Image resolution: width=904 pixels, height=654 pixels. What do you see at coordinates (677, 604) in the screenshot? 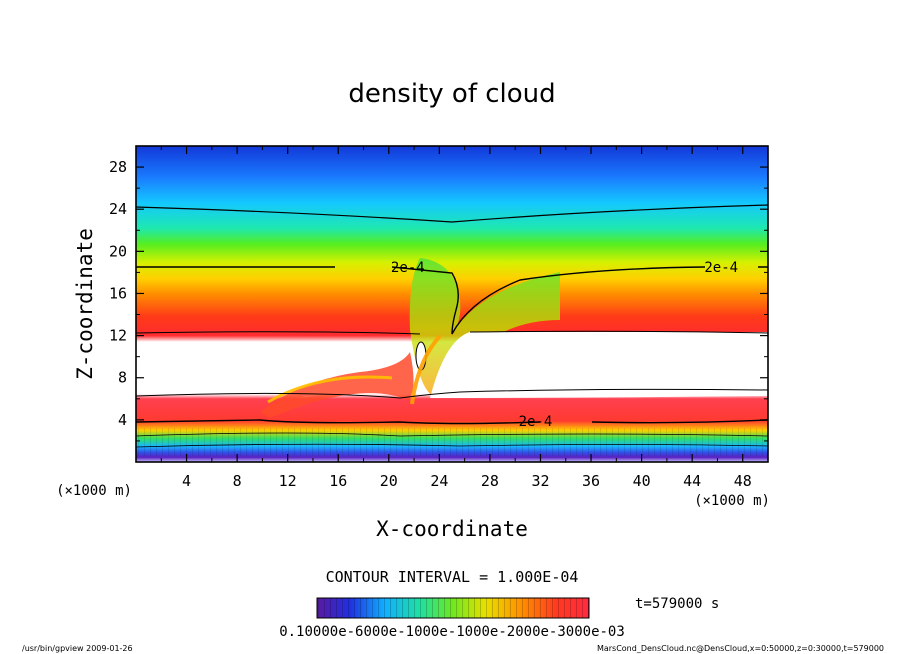
I see `time-label: t=579000 s` at bounding box center [677, 604].